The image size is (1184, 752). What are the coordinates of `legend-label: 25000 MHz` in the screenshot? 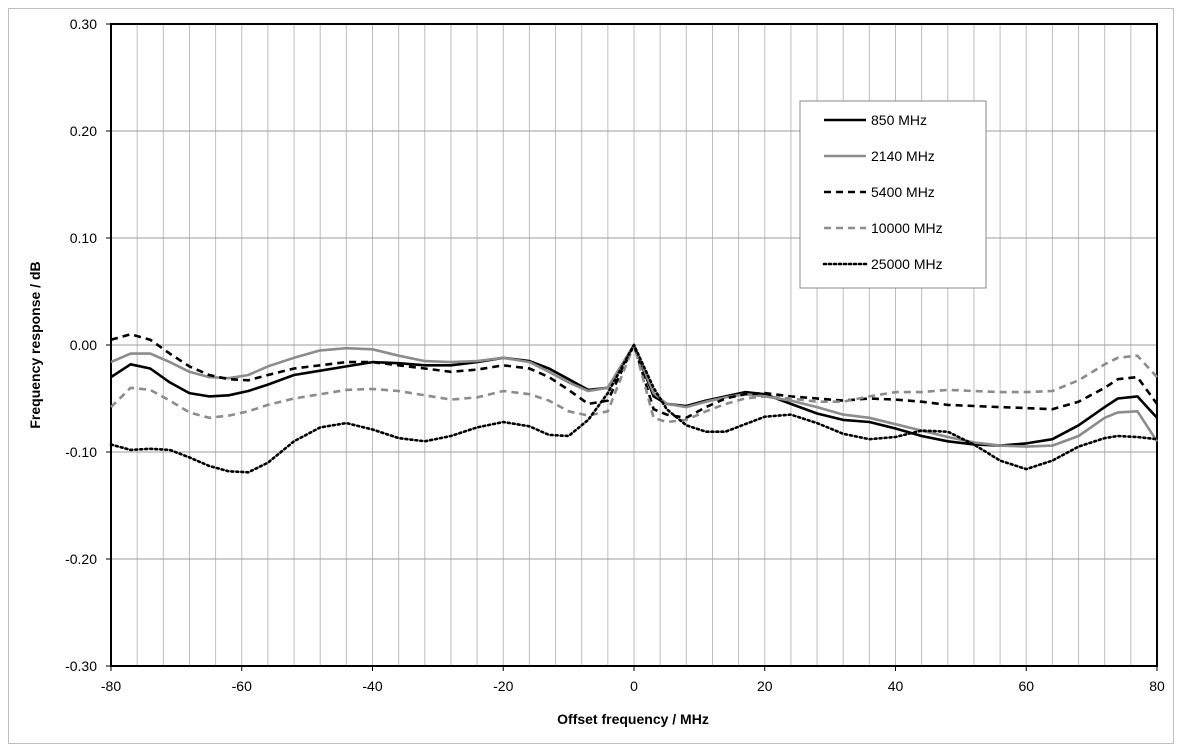 It's located at (907, 264).